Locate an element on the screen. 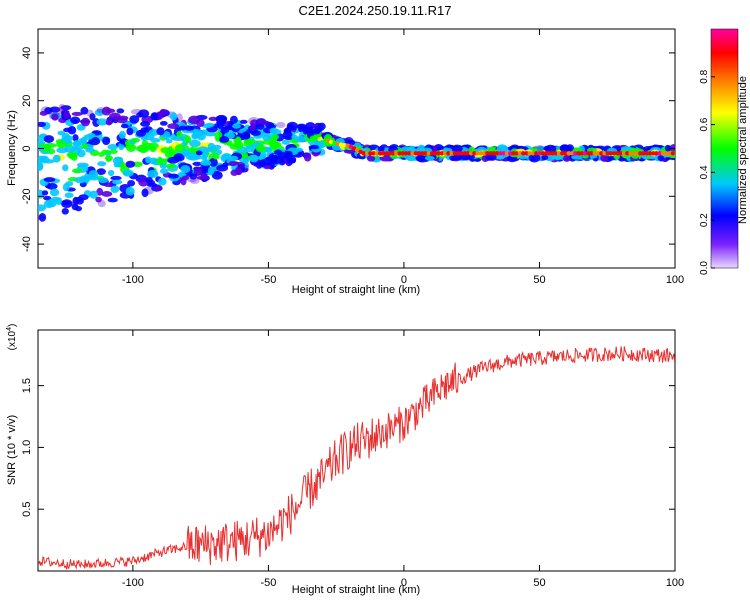 Image resolution: width=750 pixels, height=600 pixels. heatmap-x-tick-label: -50 is located at coordinates (268, 280).